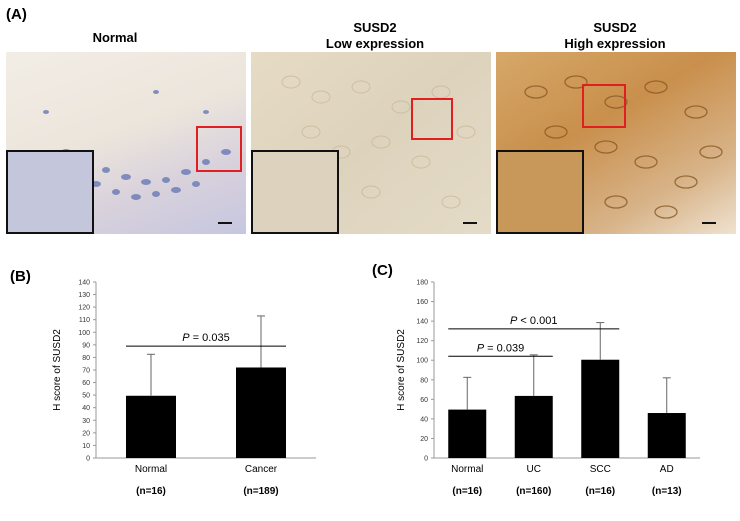 The width and height of the screenshot is (740, 521). I want to click on bar-scc, so click(600, 408).